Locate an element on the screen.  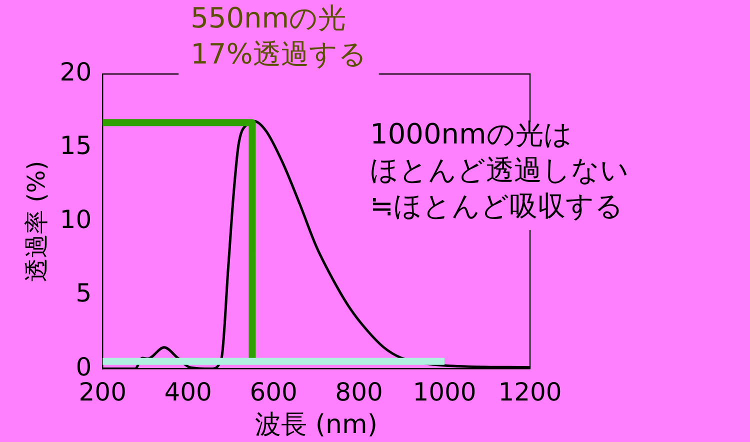
annotation: ≒ほとんど吸収する is located at coordinates (497, 205).